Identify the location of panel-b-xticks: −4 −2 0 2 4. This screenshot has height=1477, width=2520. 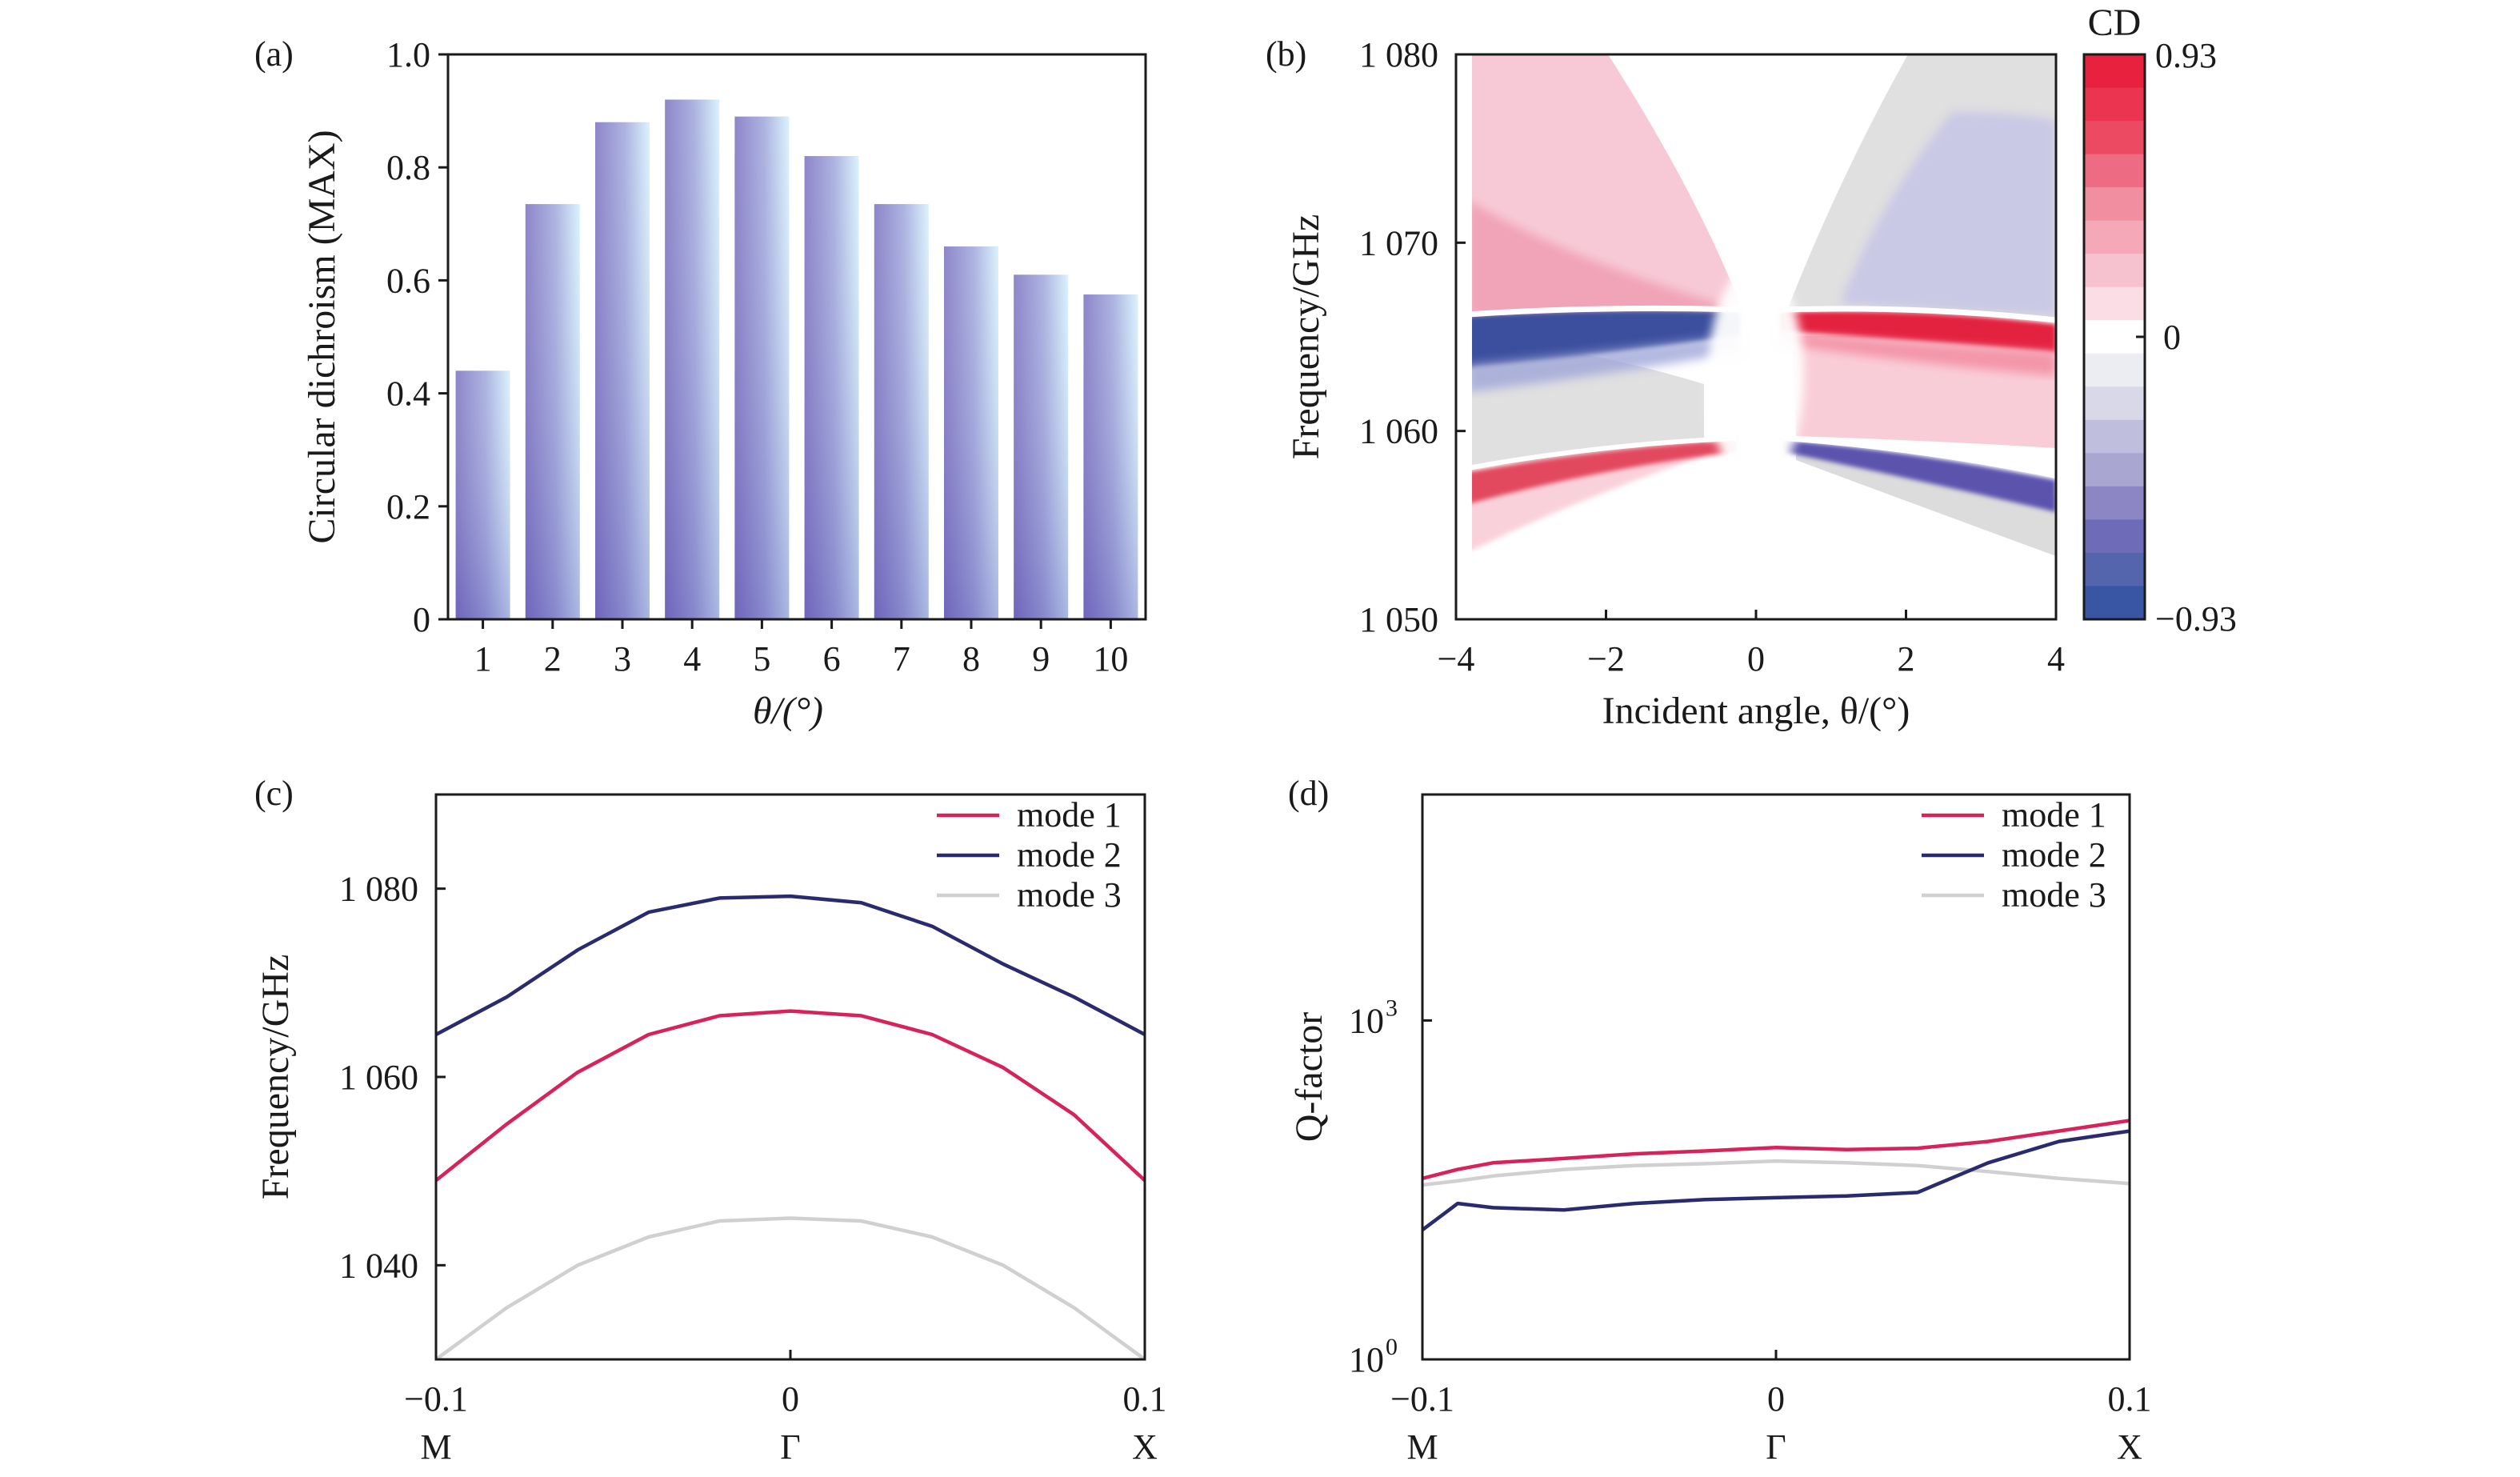
(1751, 644).